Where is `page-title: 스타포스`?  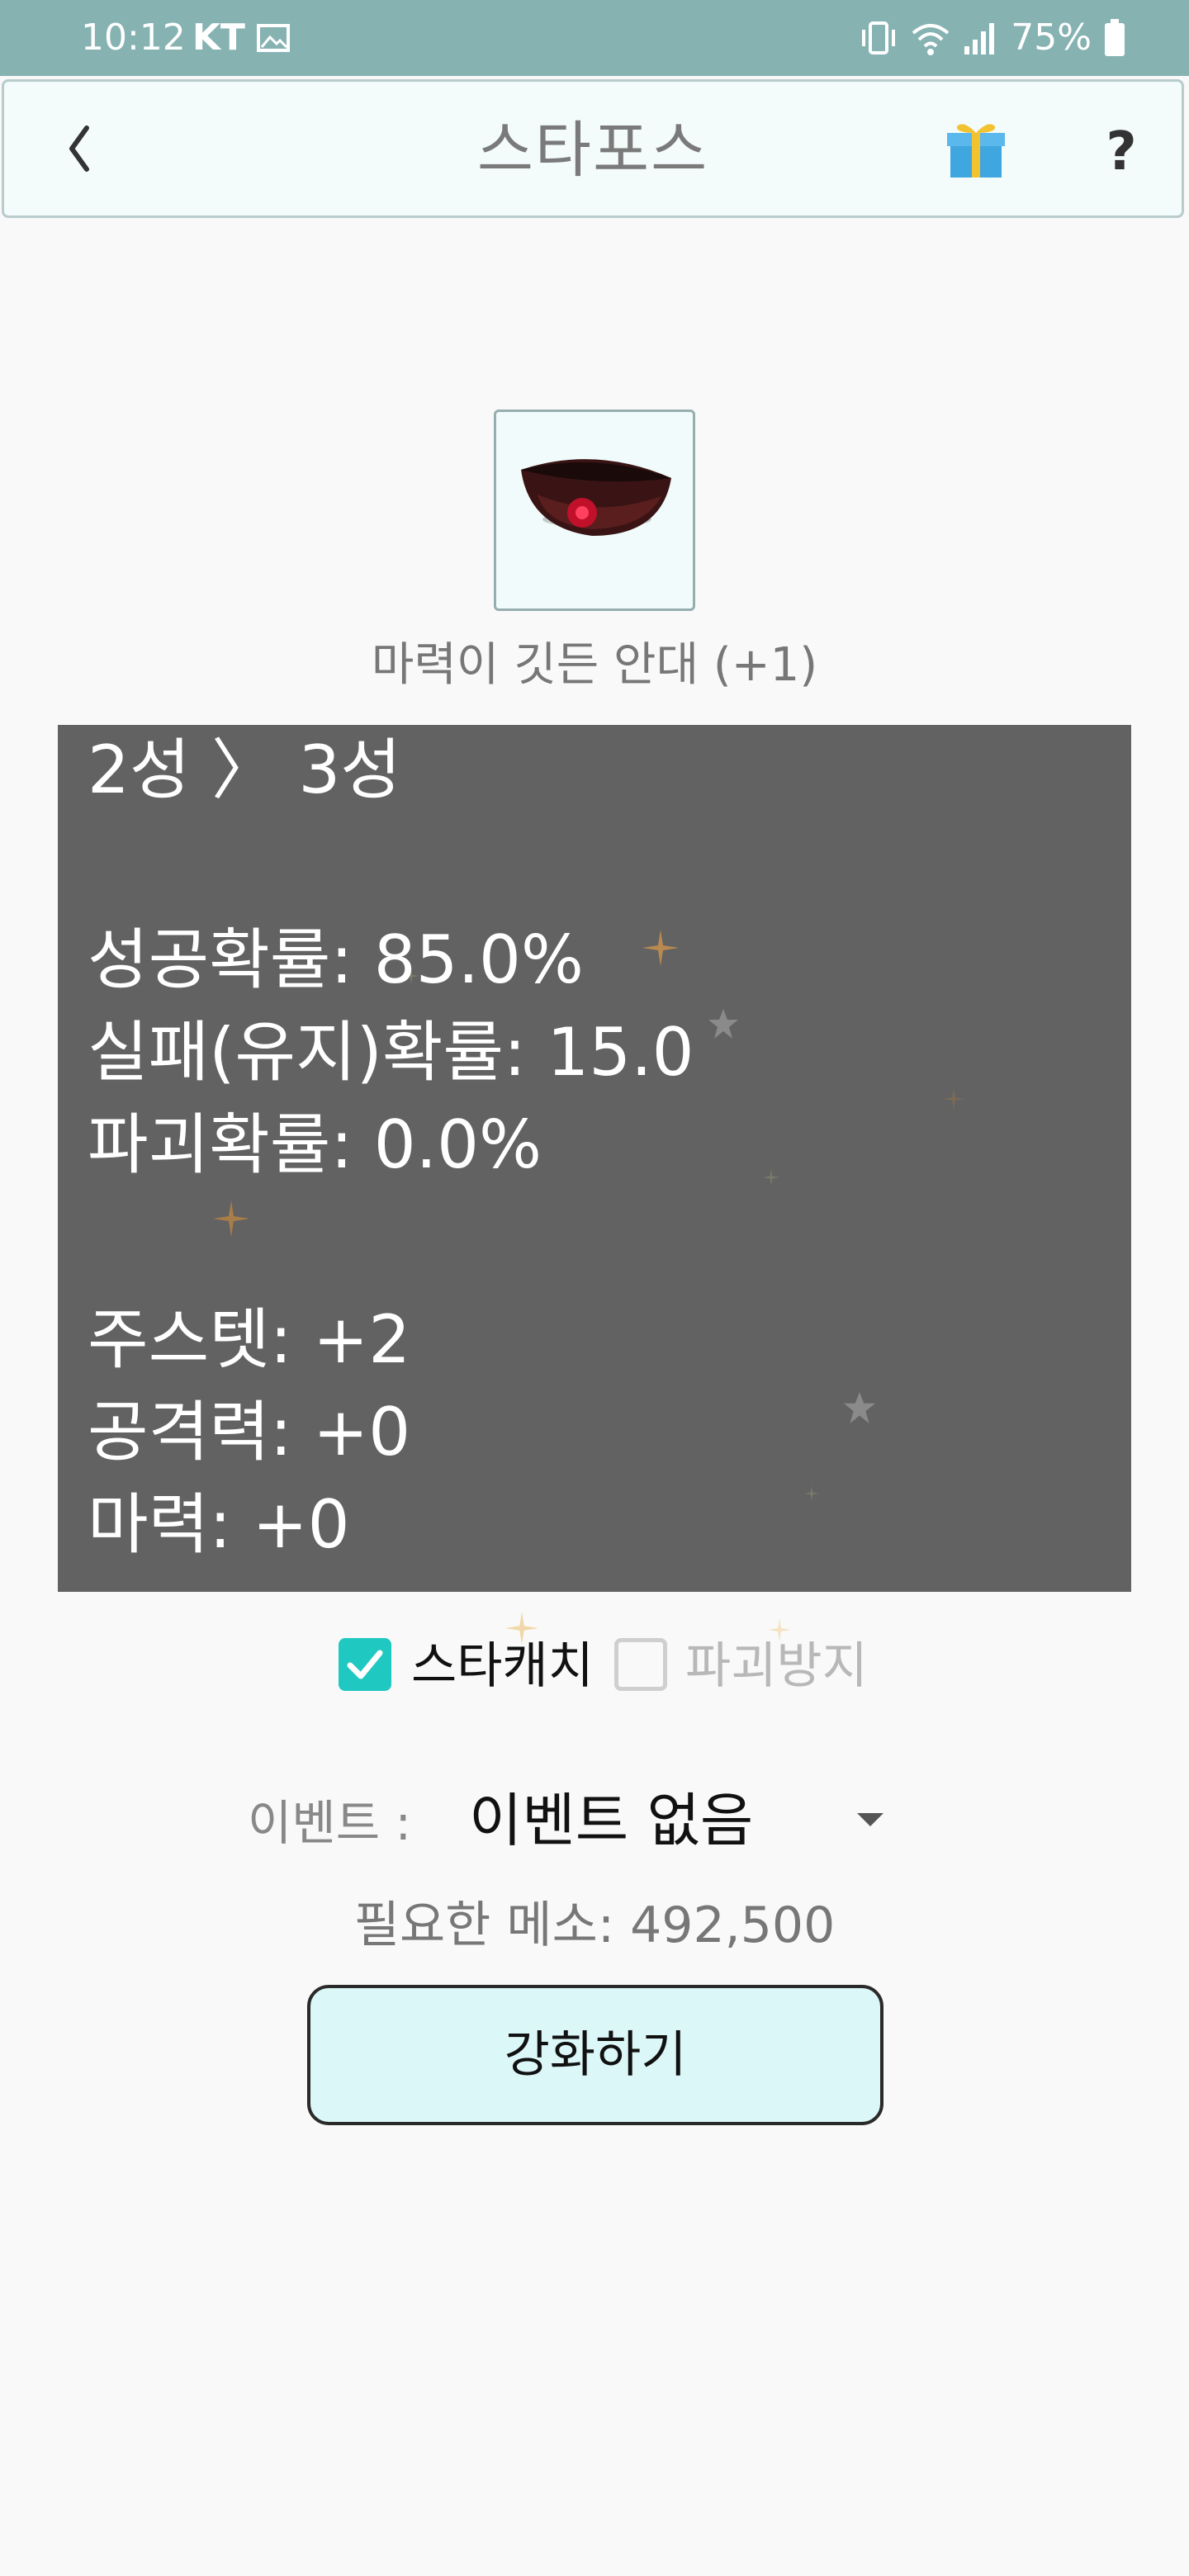
page-title: 스타포스 is located at coordinates (592, 150).